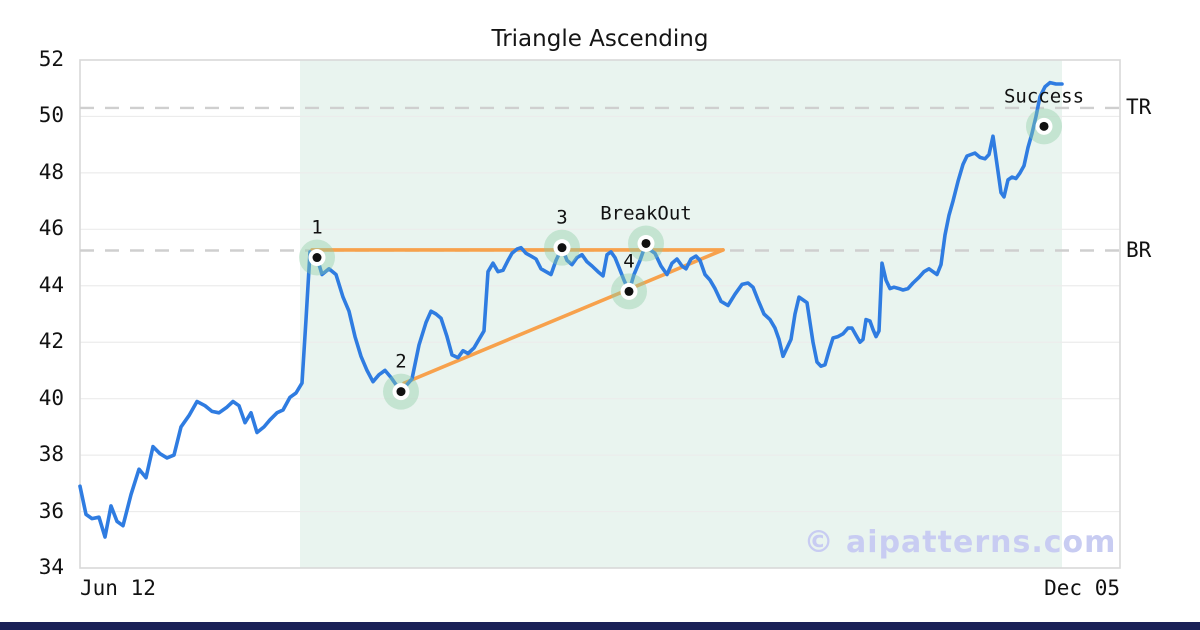  Describe the element at coordinates (1044, 96) in the screenshot. I see `marker-label-success: Success` at that location.